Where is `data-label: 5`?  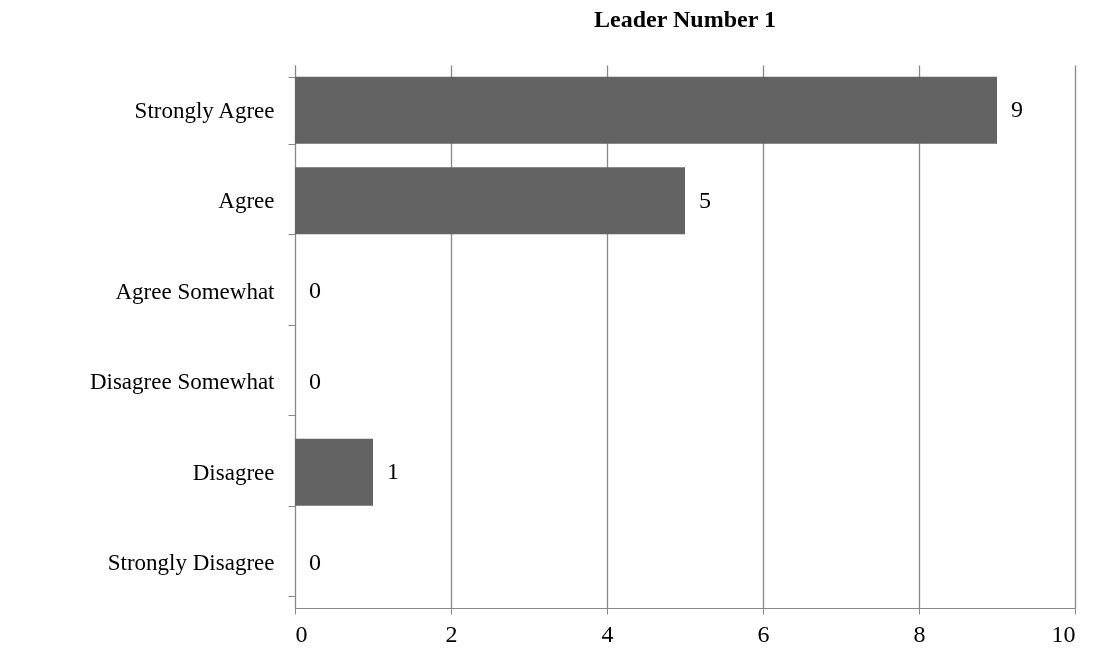
data-label: 5 is located at coordinates (705, 199).